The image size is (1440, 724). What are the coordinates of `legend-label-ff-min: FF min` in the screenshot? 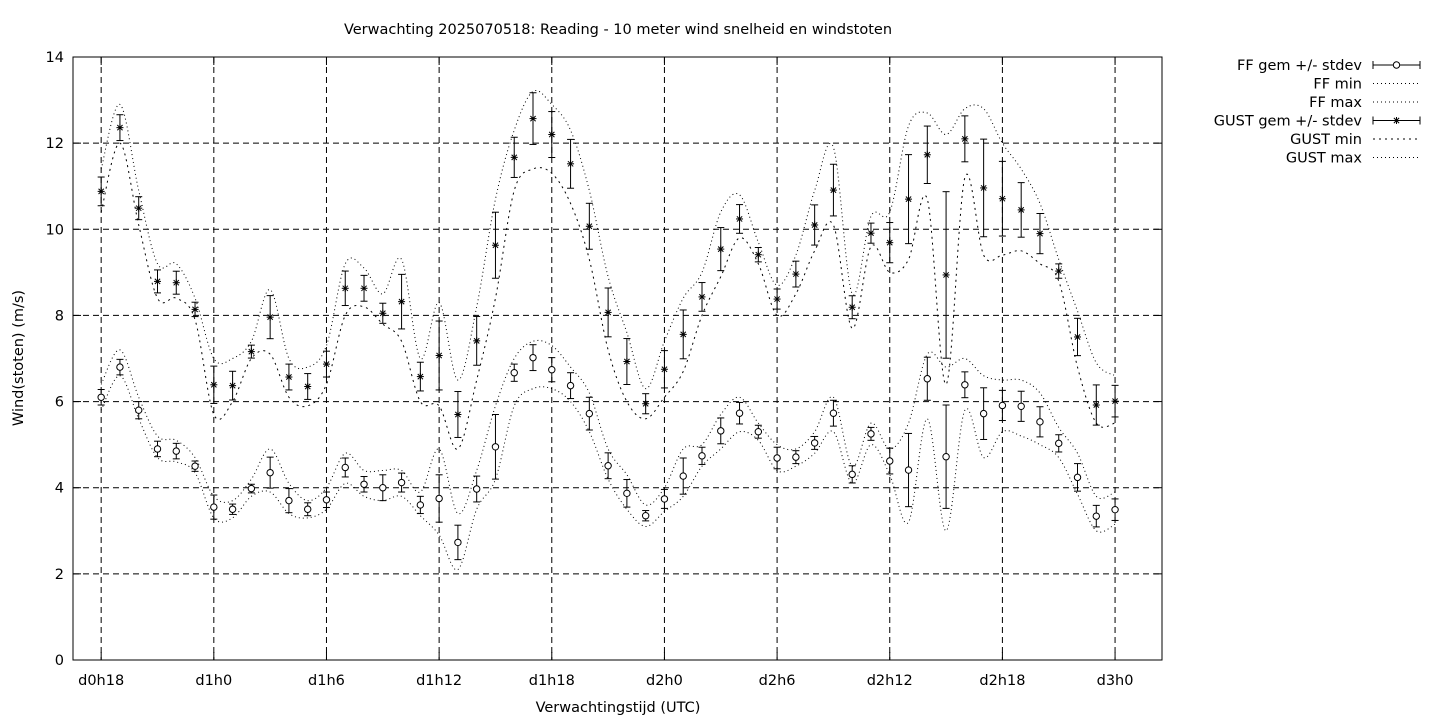 It's located at (1337, 85).